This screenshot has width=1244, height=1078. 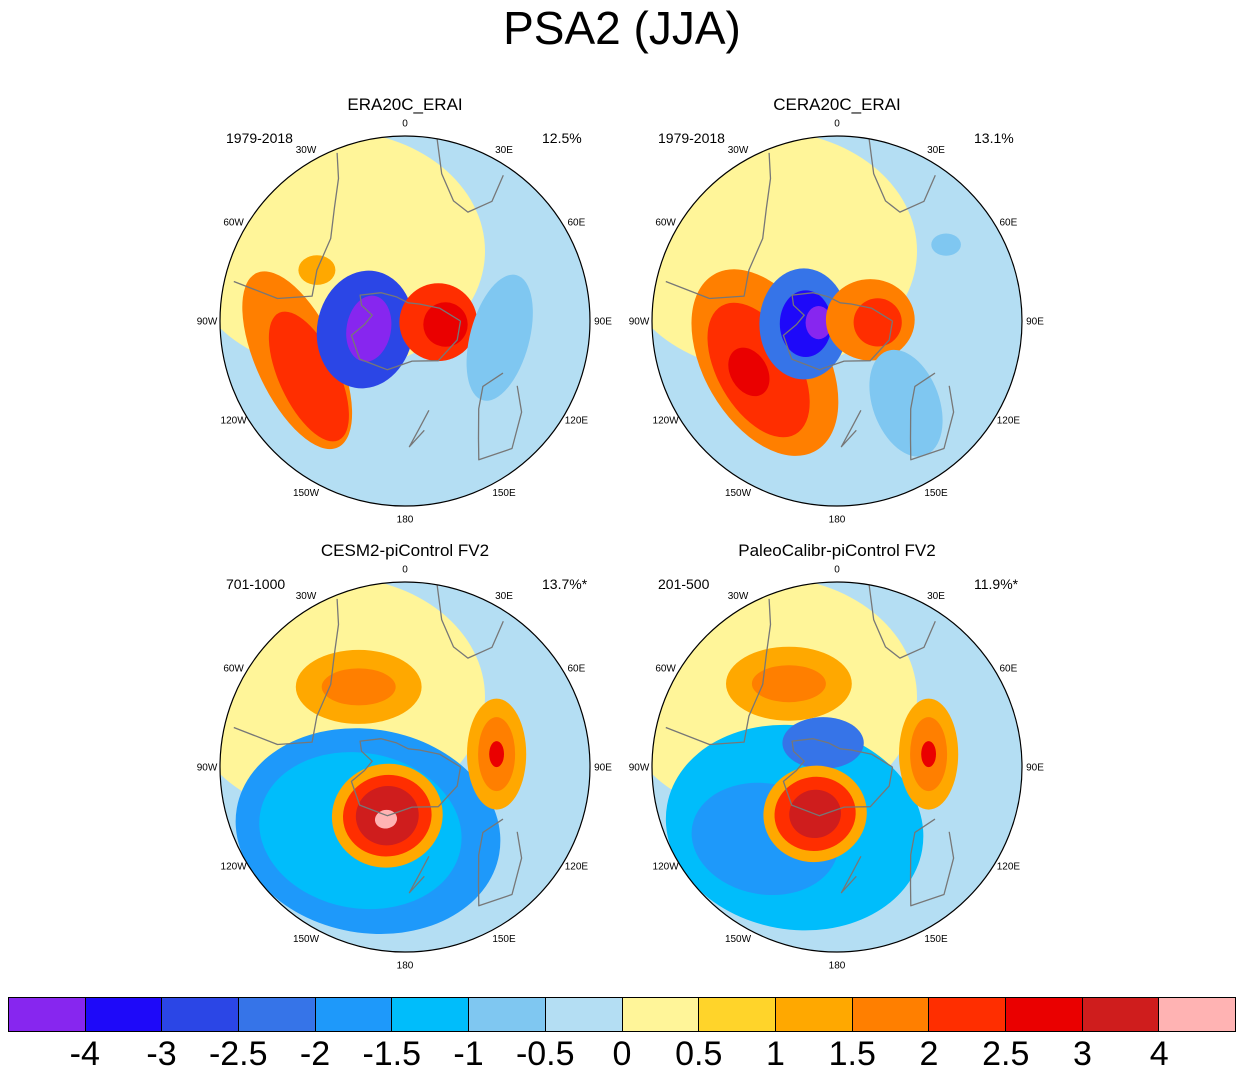 What do you see at coordinates (837, 550) in the screenshot?
I see `panel-title: PaleoCalibr-piControl FV2` at bounding box center [837, 550].